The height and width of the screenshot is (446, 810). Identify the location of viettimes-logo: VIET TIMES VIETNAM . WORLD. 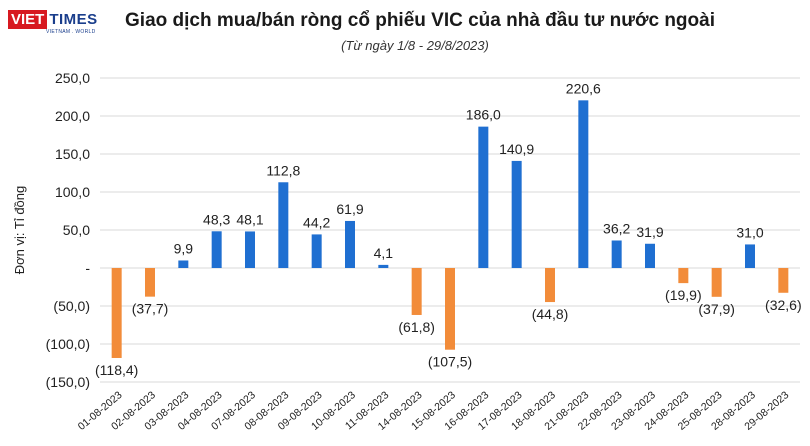
(54, 22).